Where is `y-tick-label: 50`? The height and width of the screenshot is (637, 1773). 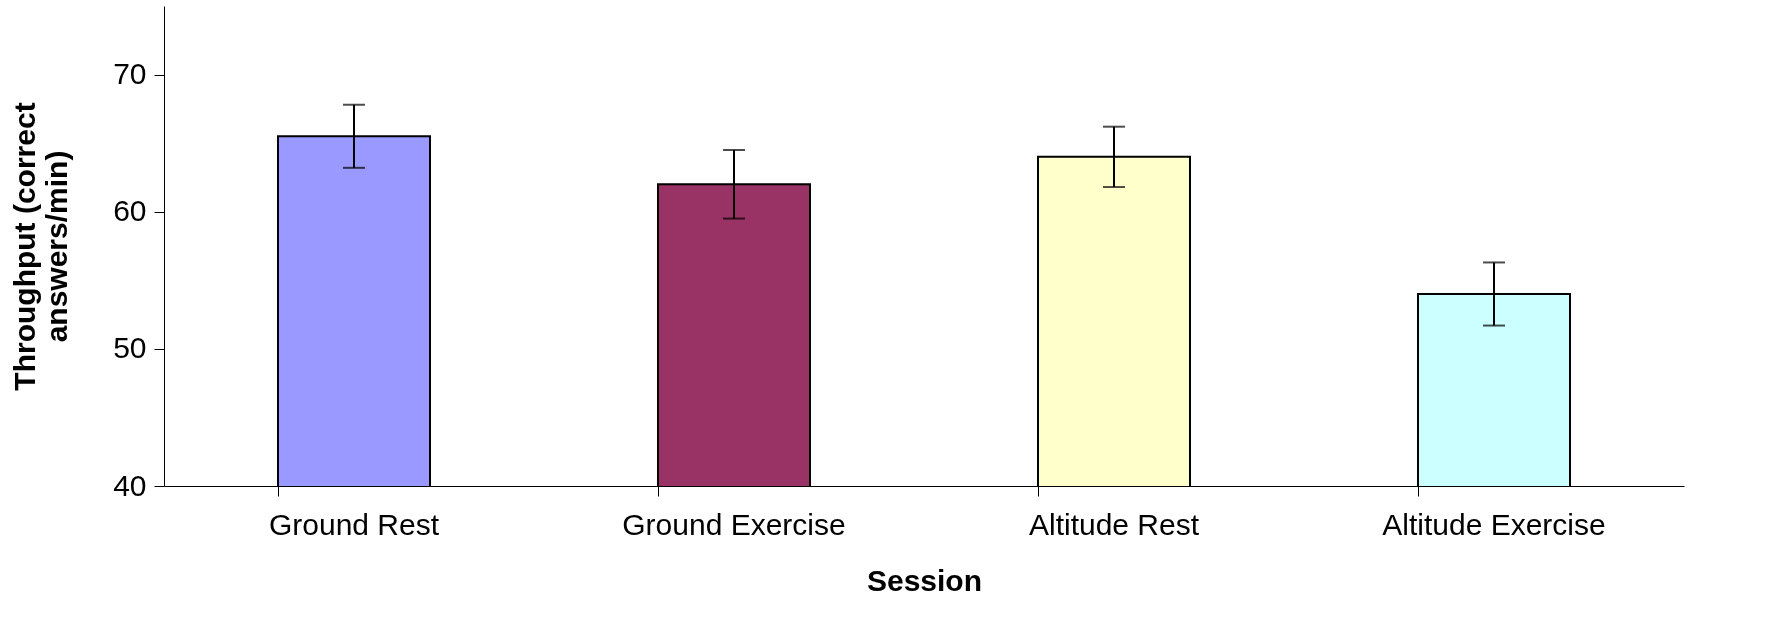 y-tick-label: 50 is located at coordinates (130, 348).